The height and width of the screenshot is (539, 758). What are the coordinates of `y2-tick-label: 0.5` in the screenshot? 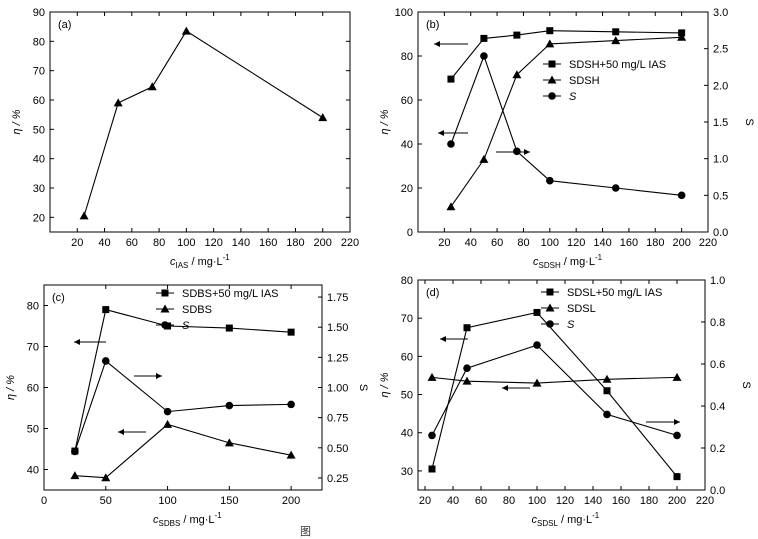 It's located at (720, 196).